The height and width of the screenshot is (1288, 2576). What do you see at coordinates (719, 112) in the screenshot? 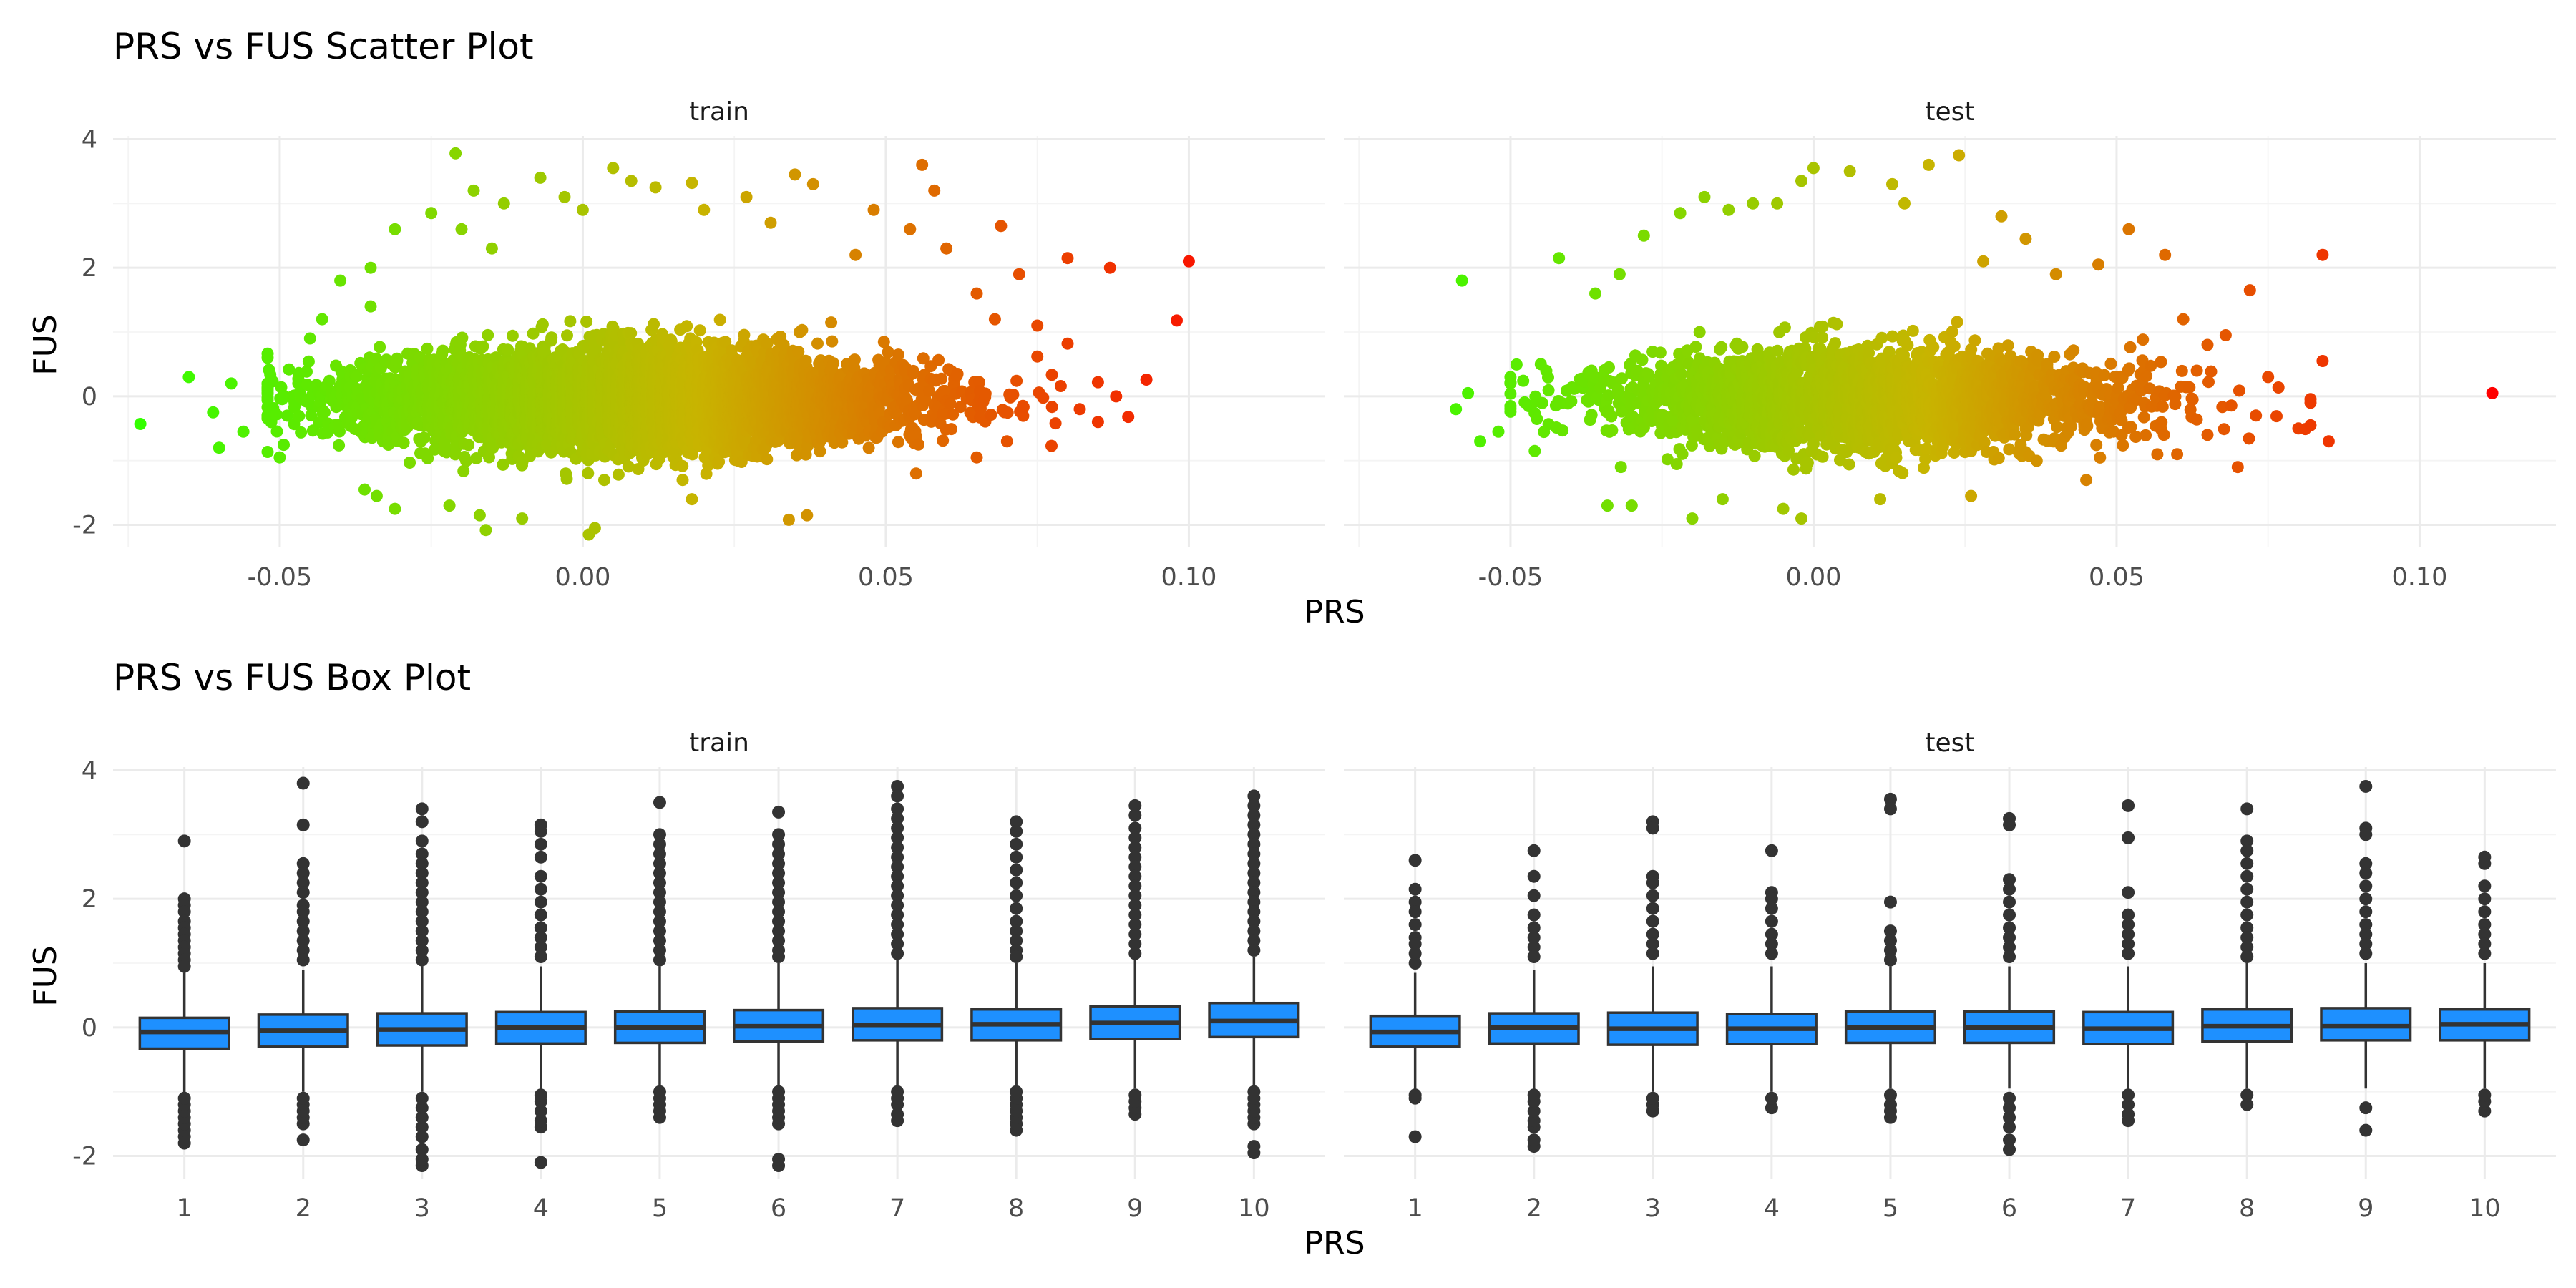
I see `scatter-strip-train: train` at bounding box center [719, 112].